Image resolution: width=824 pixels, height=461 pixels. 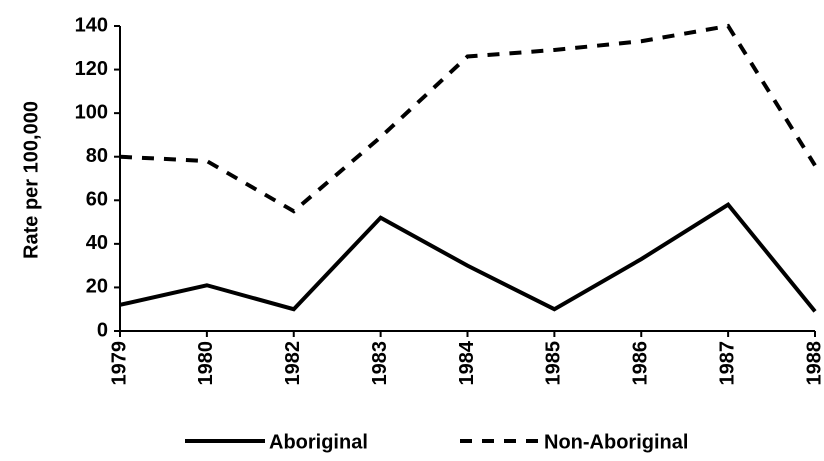 What do you see at coordinates (97, 243) in the screenshot?
I see `y-tick-label: 40` at bounding box center [97, 243].